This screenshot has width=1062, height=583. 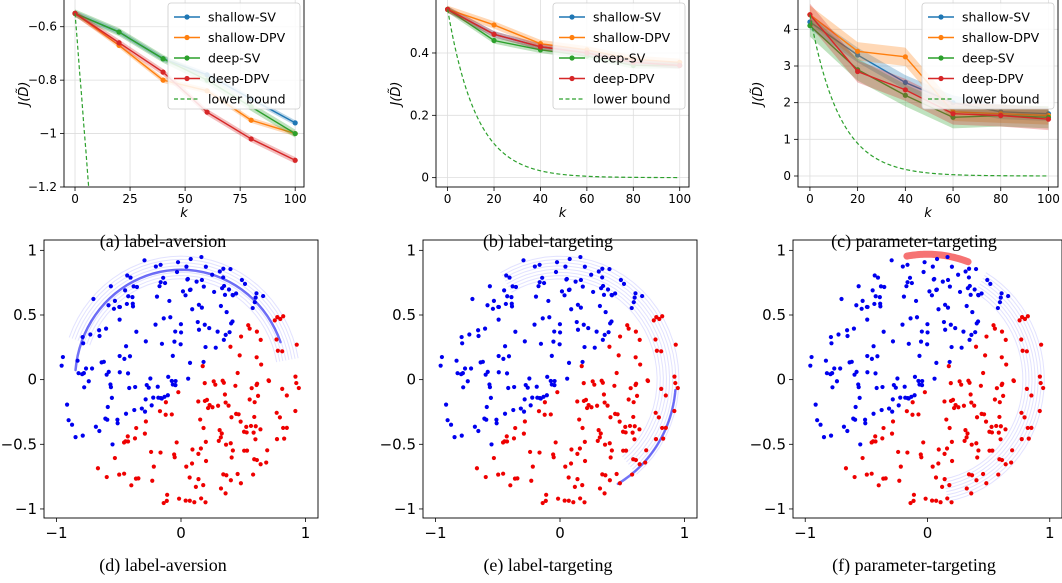 What do you see at coordinates (632, 37) in the screenshot?
I see `legend-entry: shallow-DPV` at bounding box center [632, 37].